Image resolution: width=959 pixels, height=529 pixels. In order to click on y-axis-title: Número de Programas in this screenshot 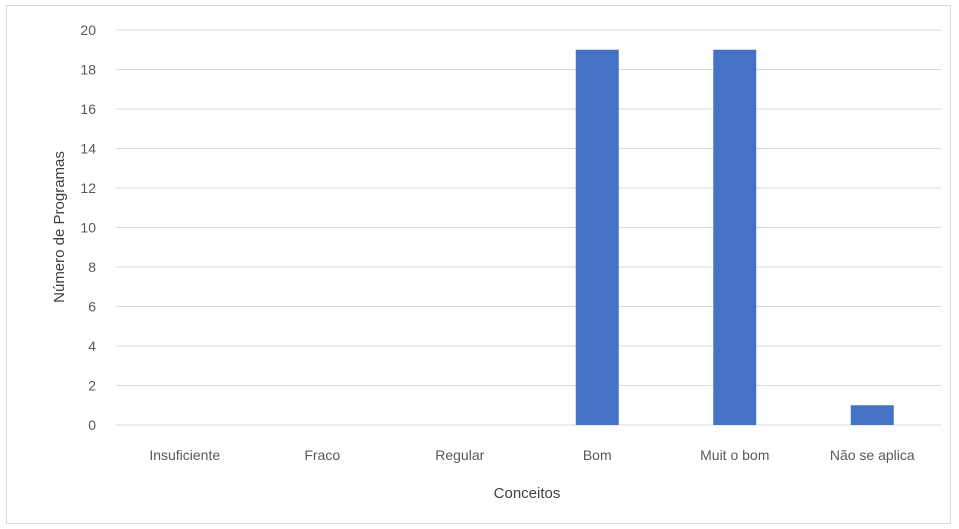, I will do `click(59, 227)`.